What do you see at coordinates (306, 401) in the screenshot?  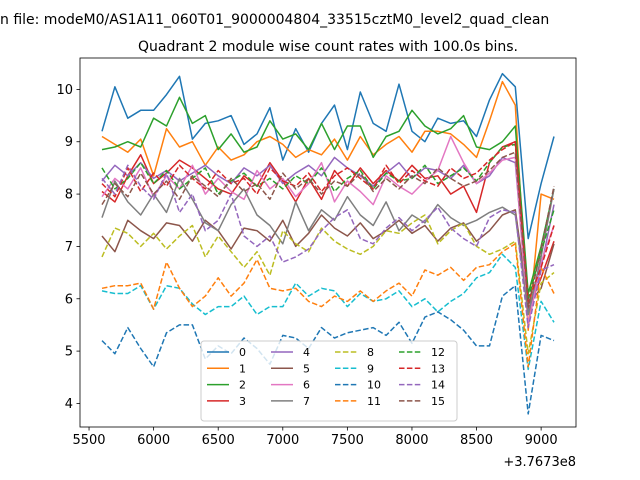 I see `legend-label-7: 7` at bounding box center [306, 401].